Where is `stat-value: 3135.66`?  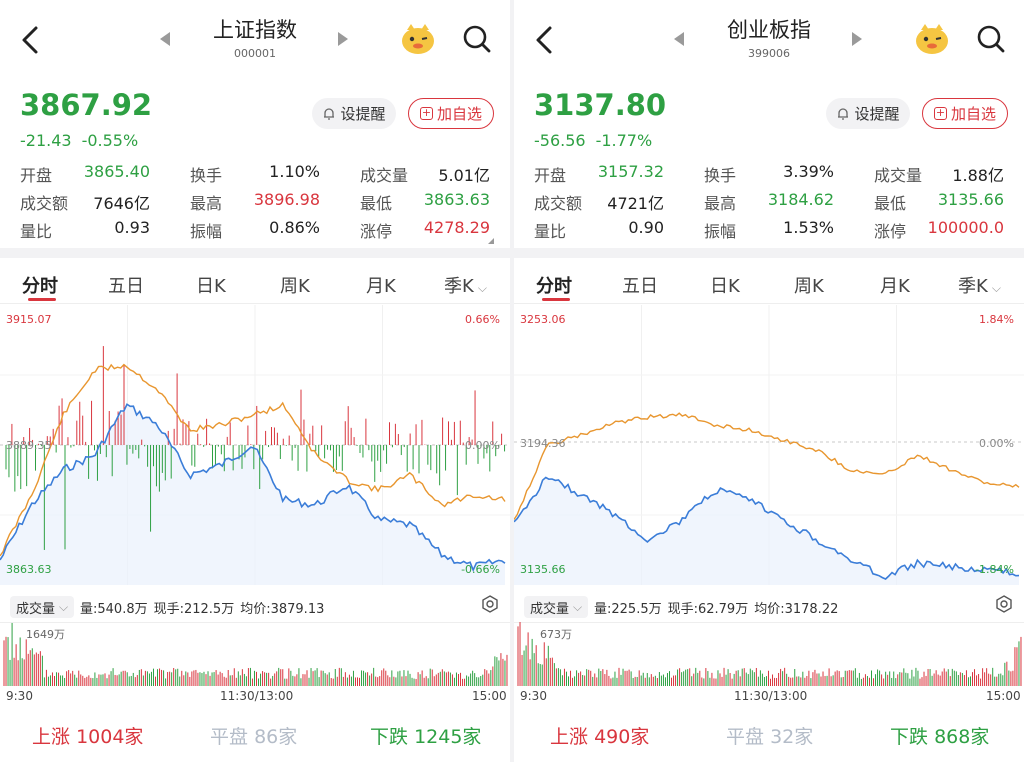
stat-value: 3135.66 is located at coordinates (970, 199).